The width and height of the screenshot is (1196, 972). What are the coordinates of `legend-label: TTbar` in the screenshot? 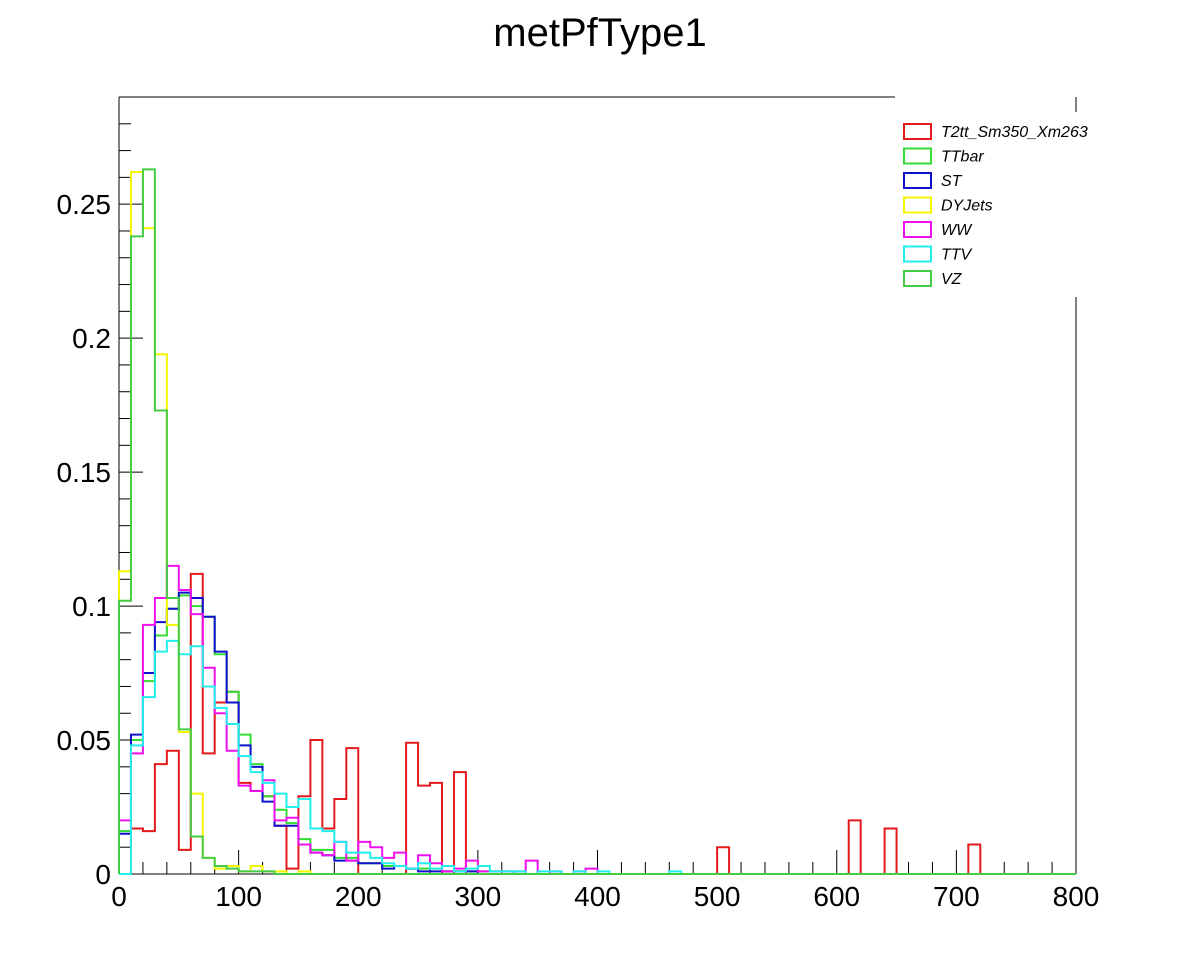 It's located at (962, 157).